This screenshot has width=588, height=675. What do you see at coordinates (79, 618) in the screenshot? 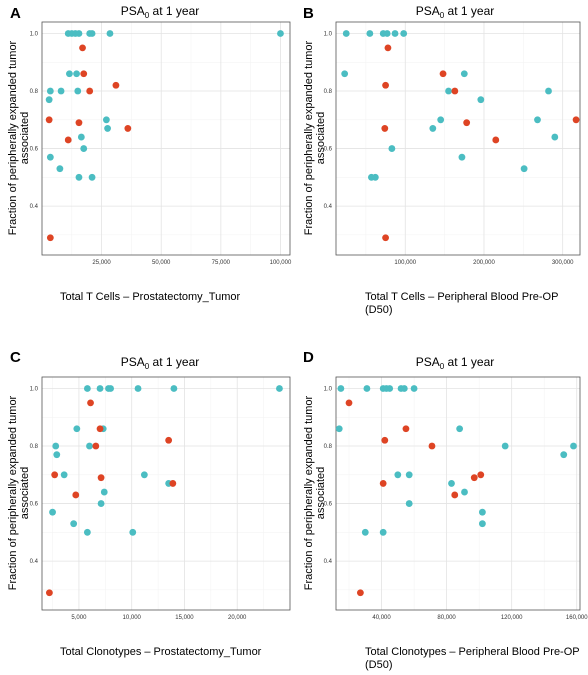
I see `x-tick-label: 5,000` at bounding box center [79, 618].